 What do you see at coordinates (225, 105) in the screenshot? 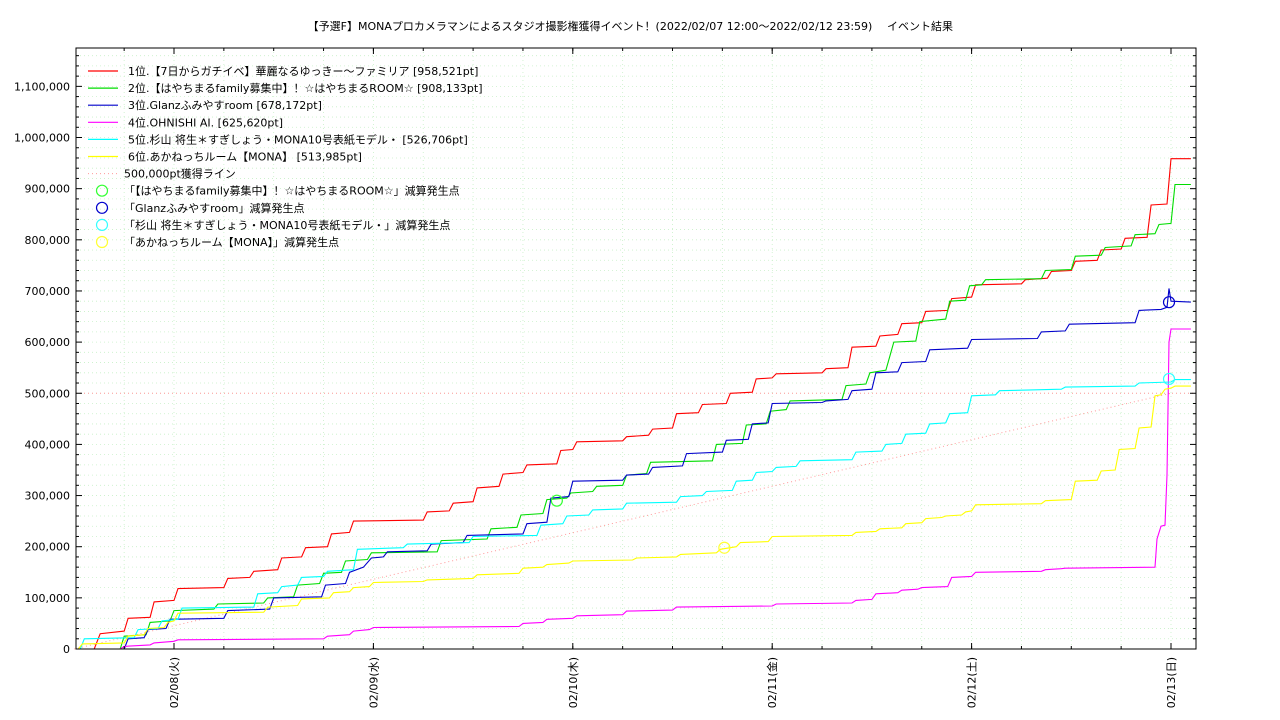
I see `legend-label-3: 3位.Glanzふみやすroom [678,172pt]` at bounding box center [225, 105].